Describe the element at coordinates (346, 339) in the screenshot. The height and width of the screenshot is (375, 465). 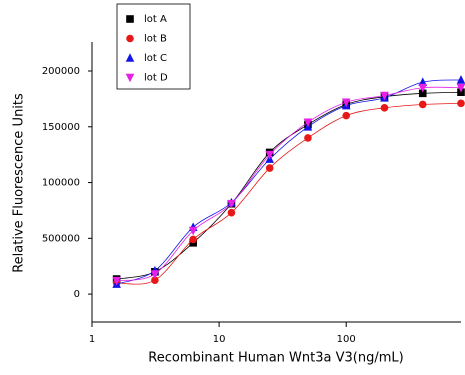
I see `x-tick-label: 100` at that location.